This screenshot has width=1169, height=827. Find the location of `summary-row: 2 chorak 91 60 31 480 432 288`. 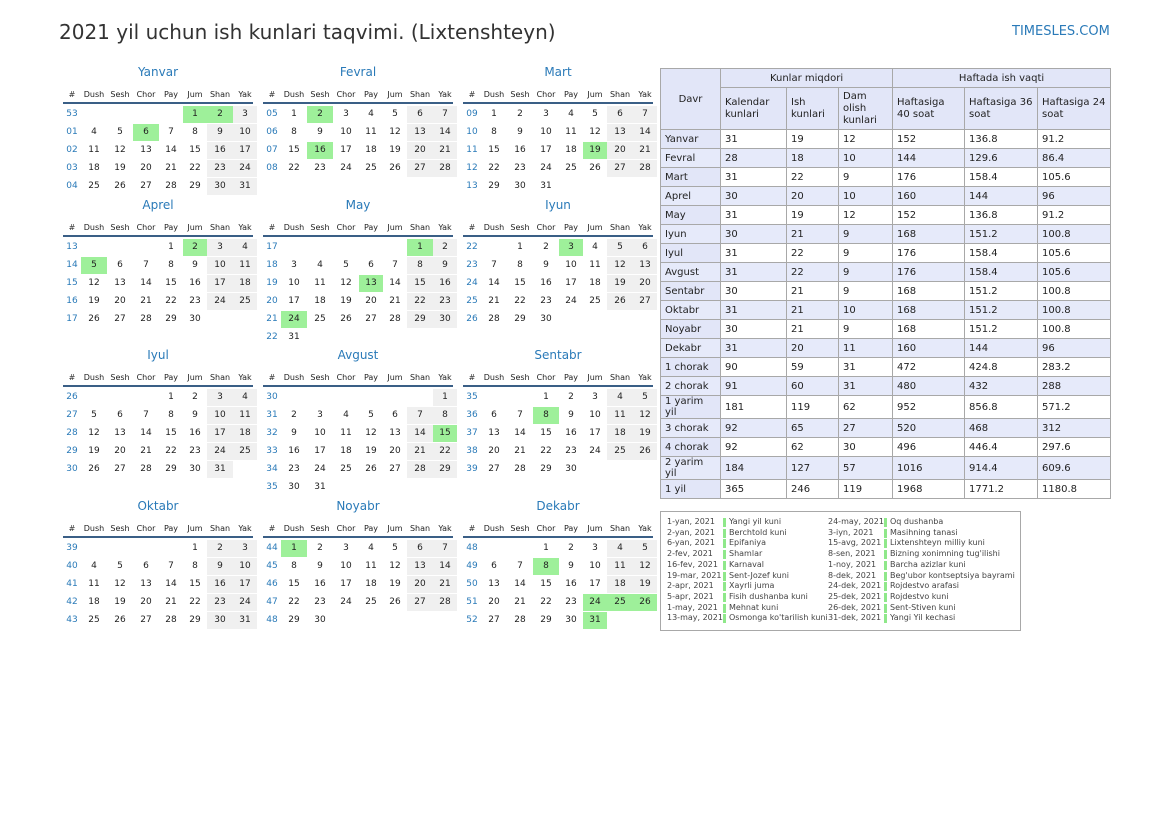

summary-row: 2 chorak 91 60 31 480 432 288 is located at coordinates (886, 386).